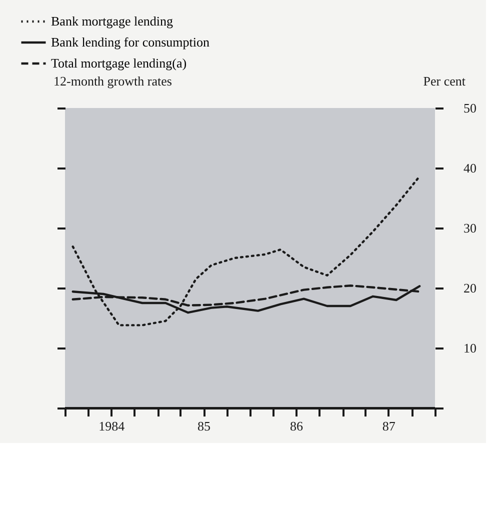 The image size is (500, 514). I want to click on x-tick-label: 1984, so click(112, 426).